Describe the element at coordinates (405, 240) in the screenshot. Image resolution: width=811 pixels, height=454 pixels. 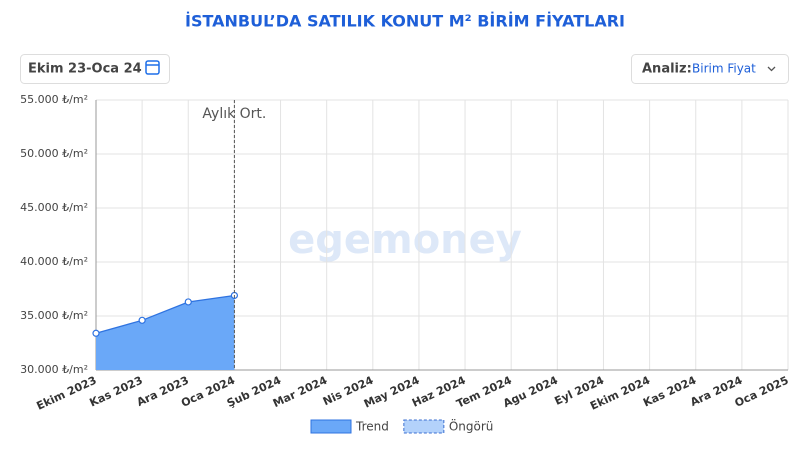
I see `watermark: egemoney` at that location.